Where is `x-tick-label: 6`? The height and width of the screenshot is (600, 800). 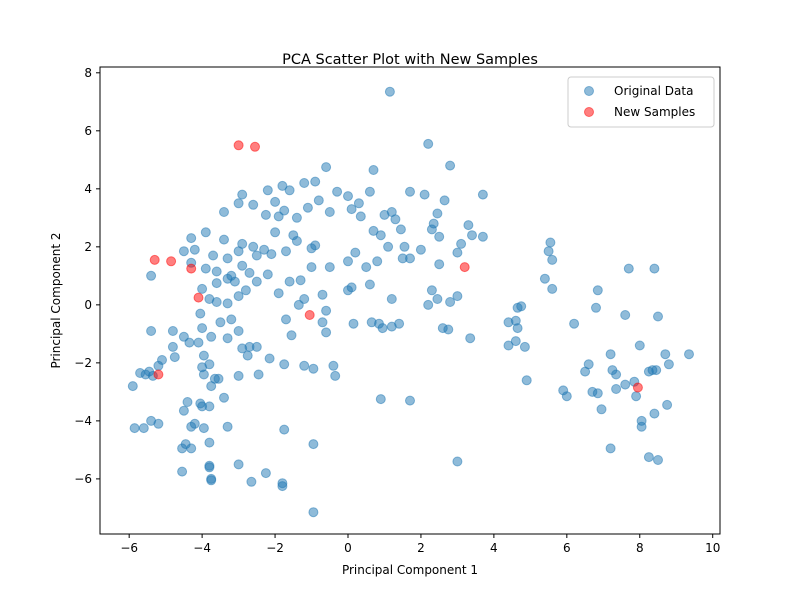 x-tick-label: 6 is located at coordinates (567, 548).